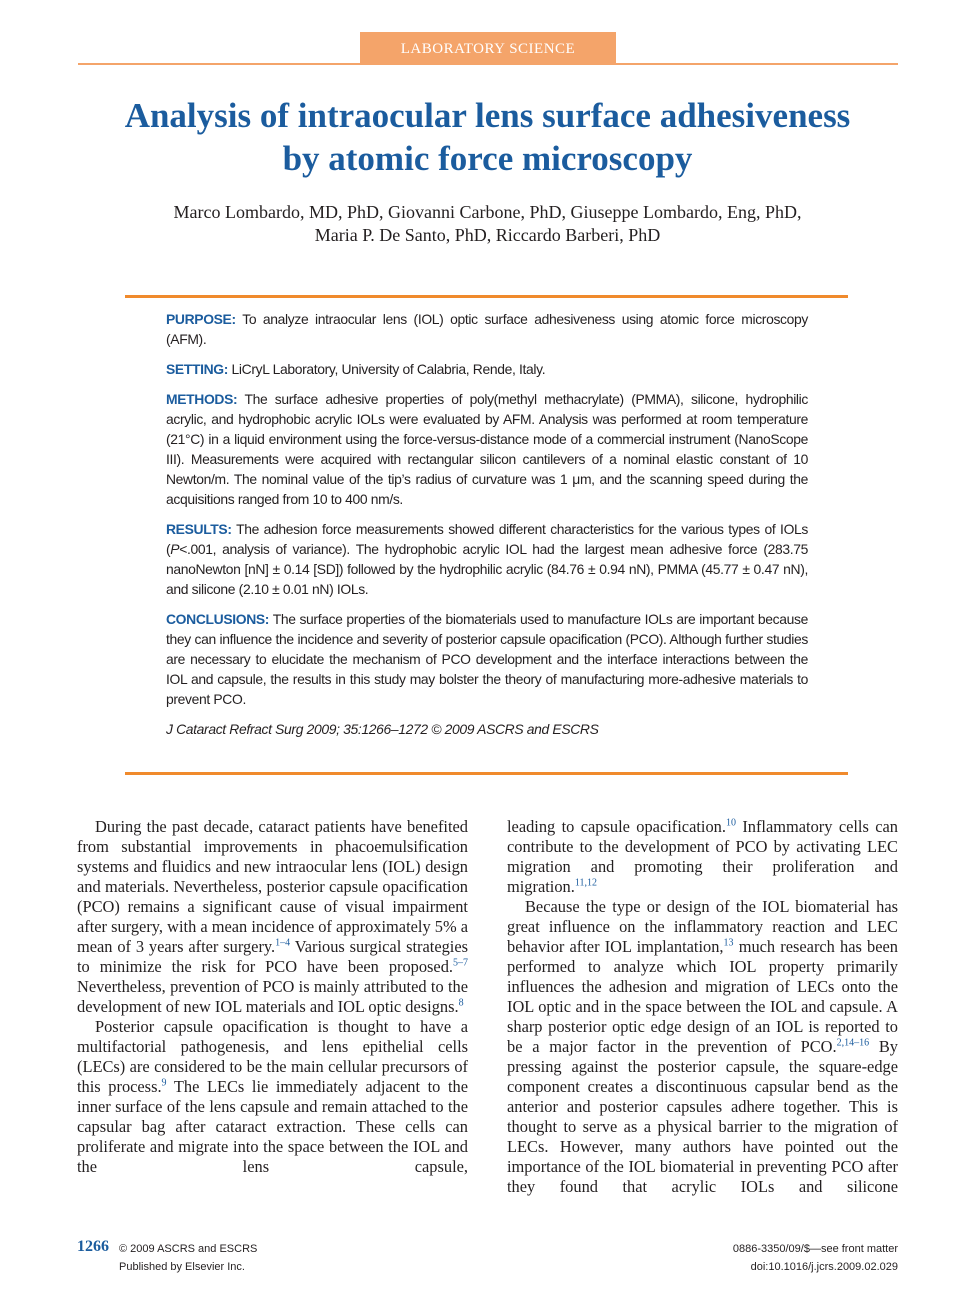  I want to click on doi: doi:10.1016/j.jcrs.2009.02.029, so click(824, 1267).